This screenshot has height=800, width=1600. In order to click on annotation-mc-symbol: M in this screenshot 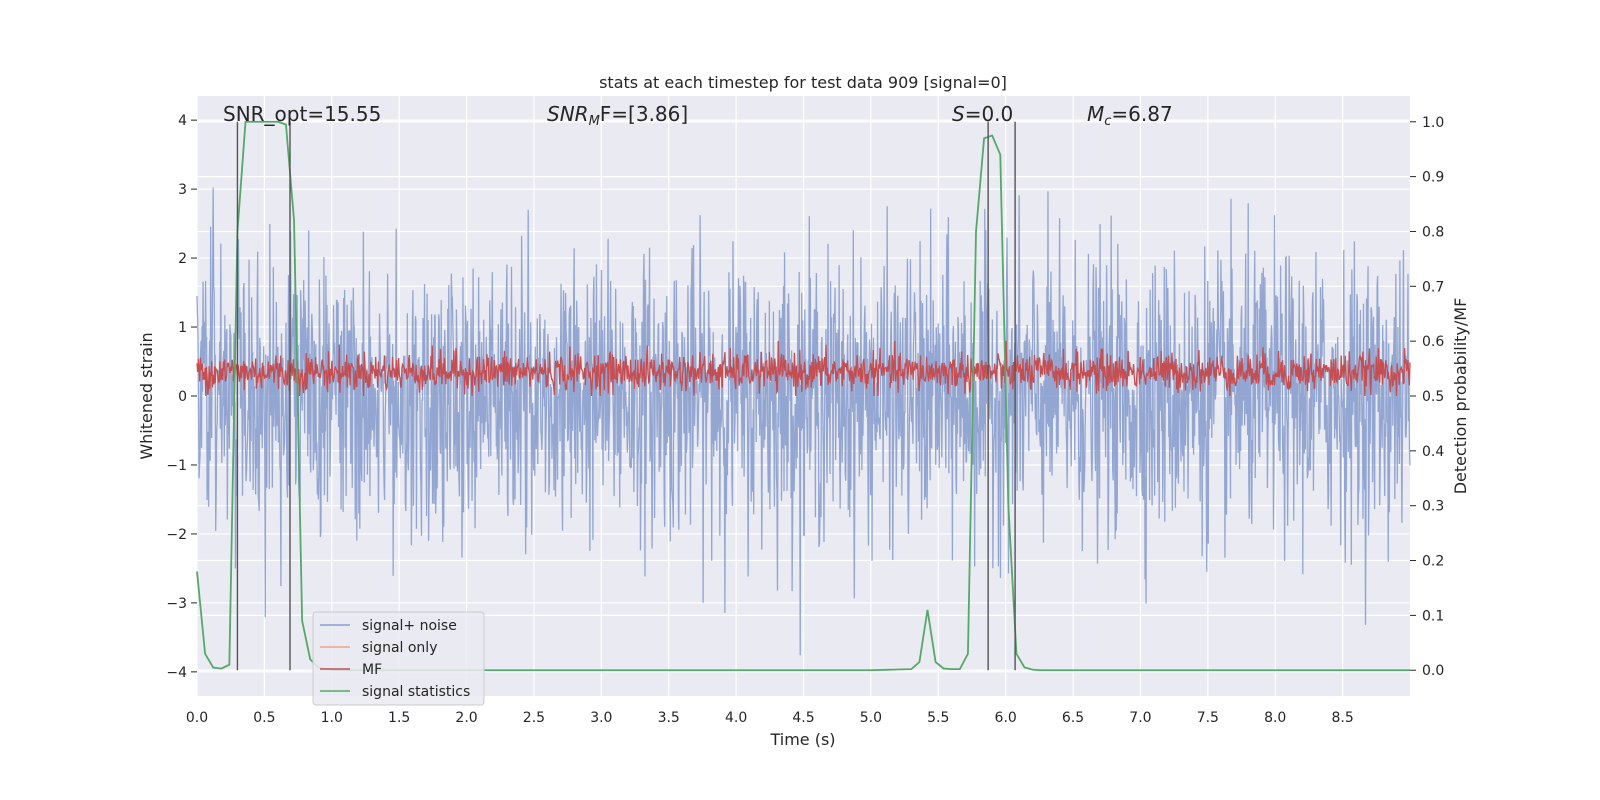, I will do `click(1095, 114)`.